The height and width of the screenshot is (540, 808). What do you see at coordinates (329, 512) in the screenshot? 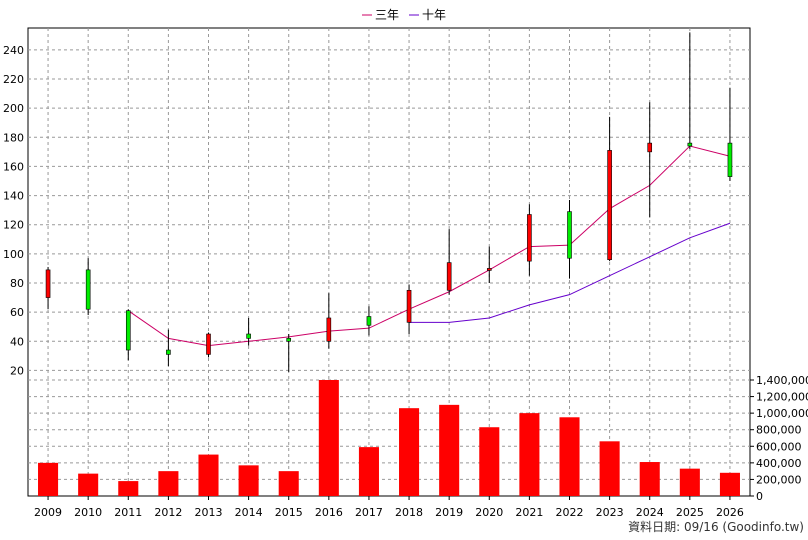
I see `x-tick-label: 2016` at bounding box center [329, 512].